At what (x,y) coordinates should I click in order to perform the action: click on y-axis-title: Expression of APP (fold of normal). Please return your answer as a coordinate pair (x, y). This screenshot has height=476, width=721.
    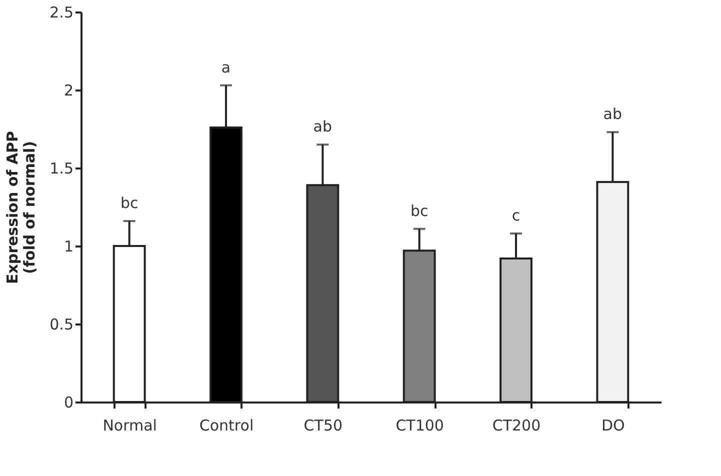
    Looking at the image, I should click on (21, 207).